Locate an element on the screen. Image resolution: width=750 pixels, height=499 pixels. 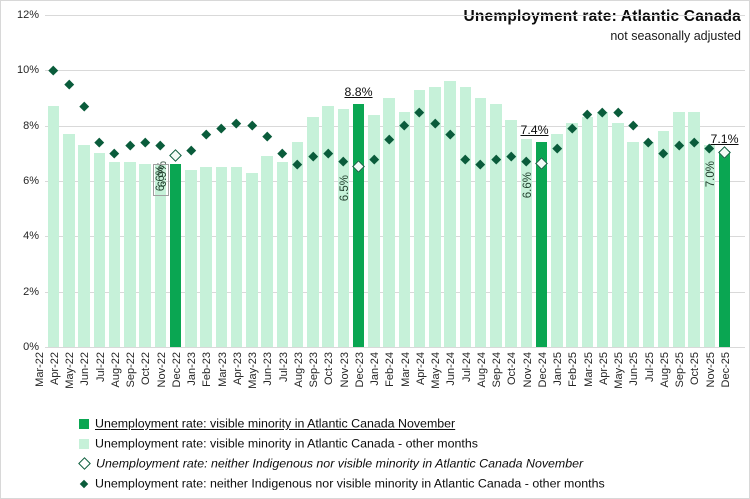
x-tick-label: Dec-22 is located at coordinates (176, 370).